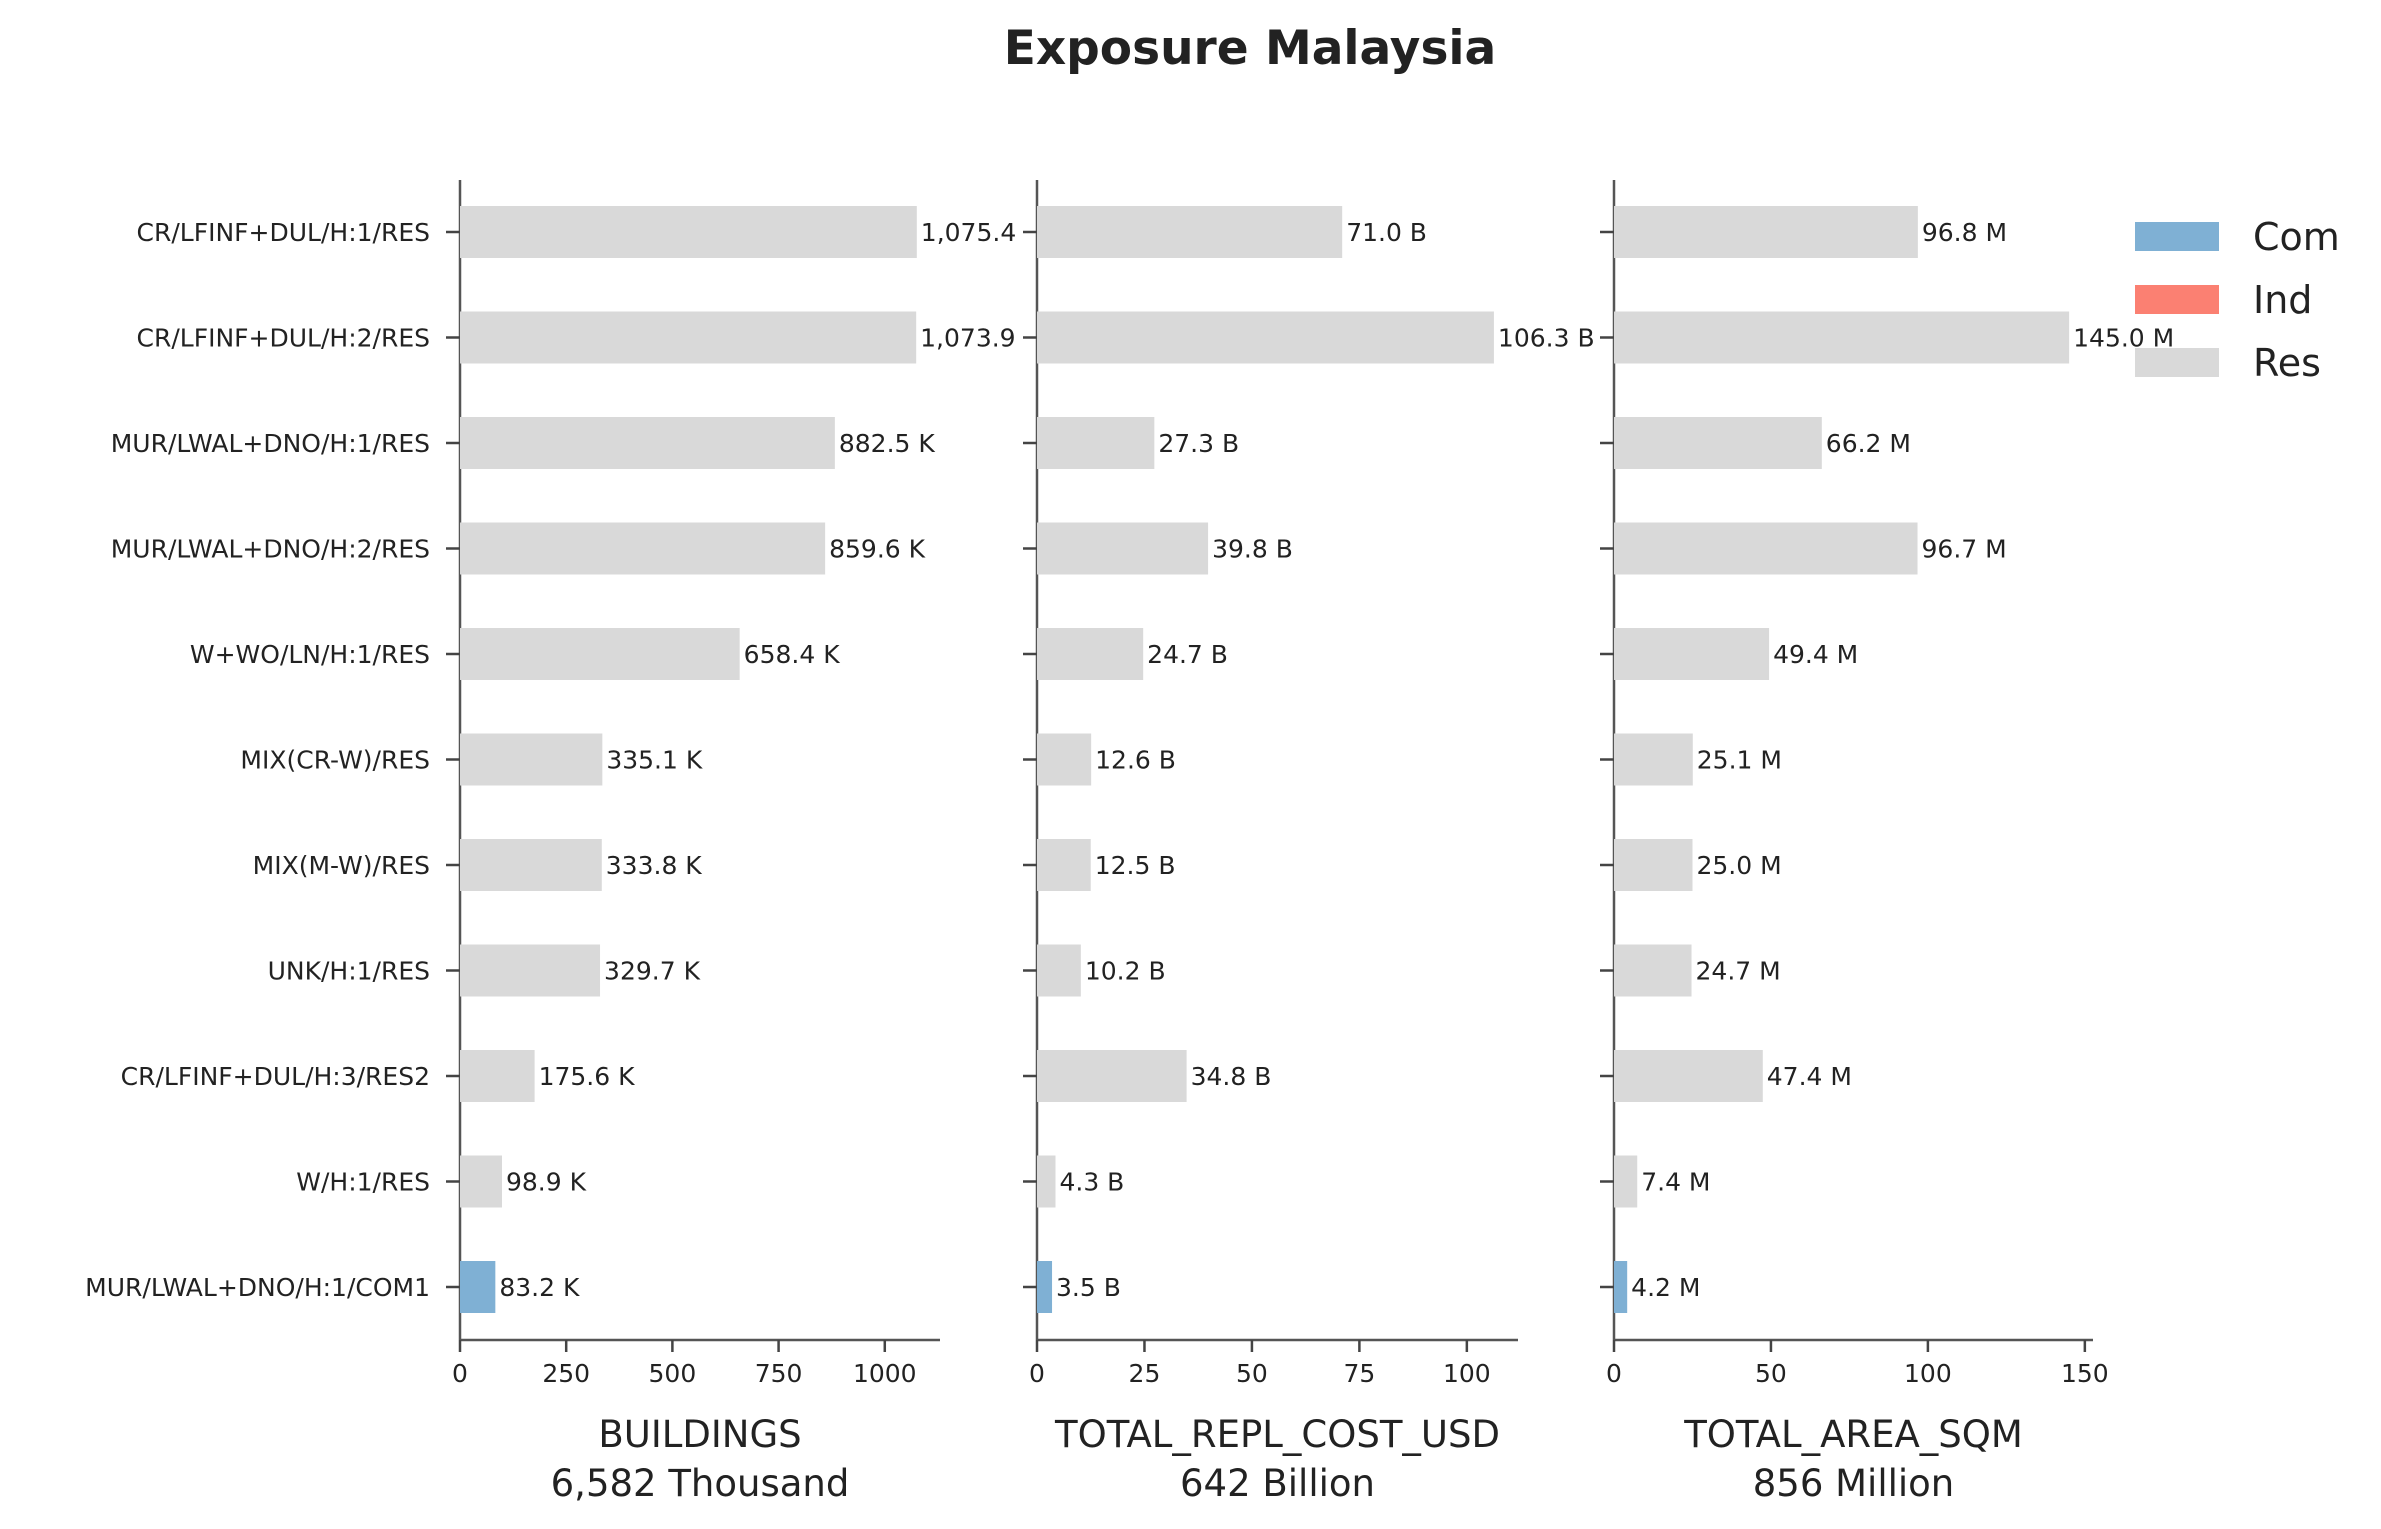 The height and width of the screenshot is (1529, 2381). I want to click on x-axis-label: BUILDINGS, so click(699, 1434).